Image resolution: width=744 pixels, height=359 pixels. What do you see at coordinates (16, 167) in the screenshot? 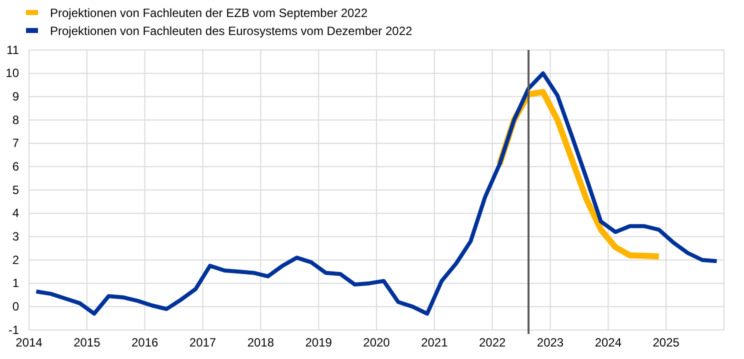
I see `y-tick-label: 6` at bounding box center [16, 167].